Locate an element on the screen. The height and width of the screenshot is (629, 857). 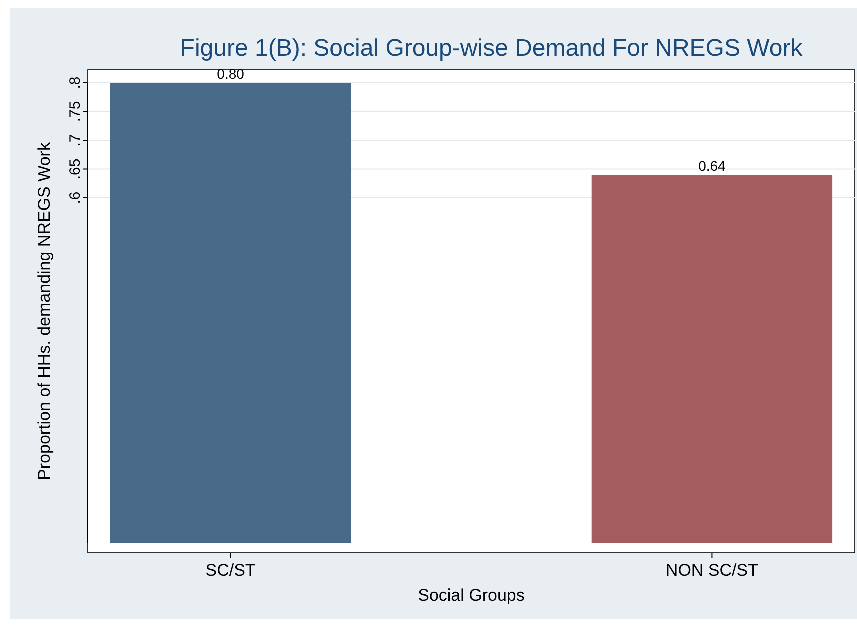
y-tick-label: .65 is located at coordinates (75, 169).